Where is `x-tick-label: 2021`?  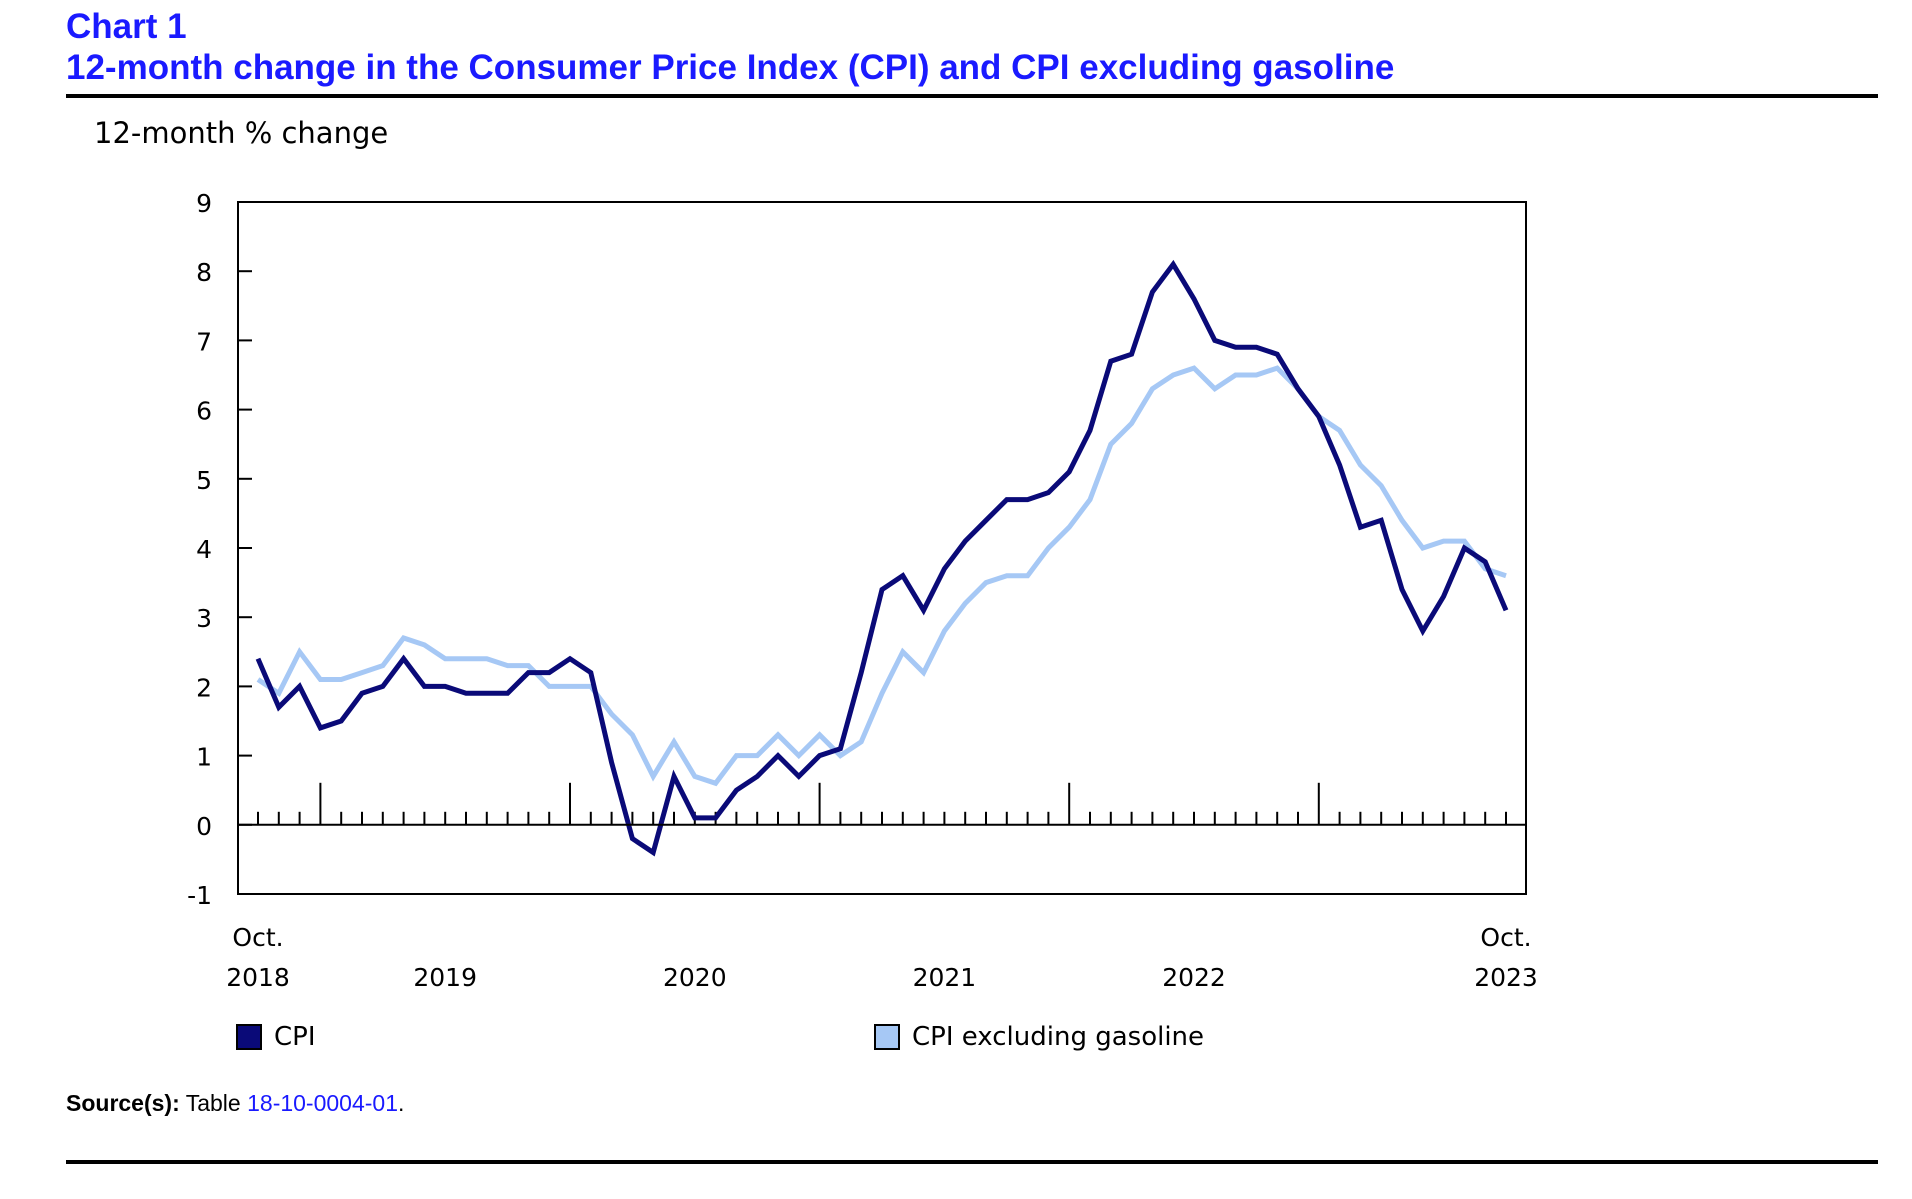 x-tick-label: 2021 is located at coordinates (945, 977).